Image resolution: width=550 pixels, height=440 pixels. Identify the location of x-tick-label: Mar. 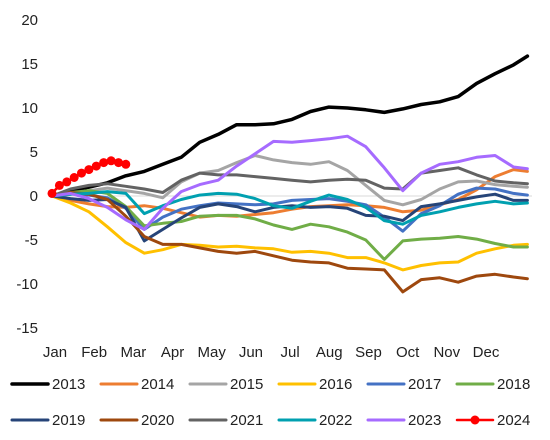
(133, 352).